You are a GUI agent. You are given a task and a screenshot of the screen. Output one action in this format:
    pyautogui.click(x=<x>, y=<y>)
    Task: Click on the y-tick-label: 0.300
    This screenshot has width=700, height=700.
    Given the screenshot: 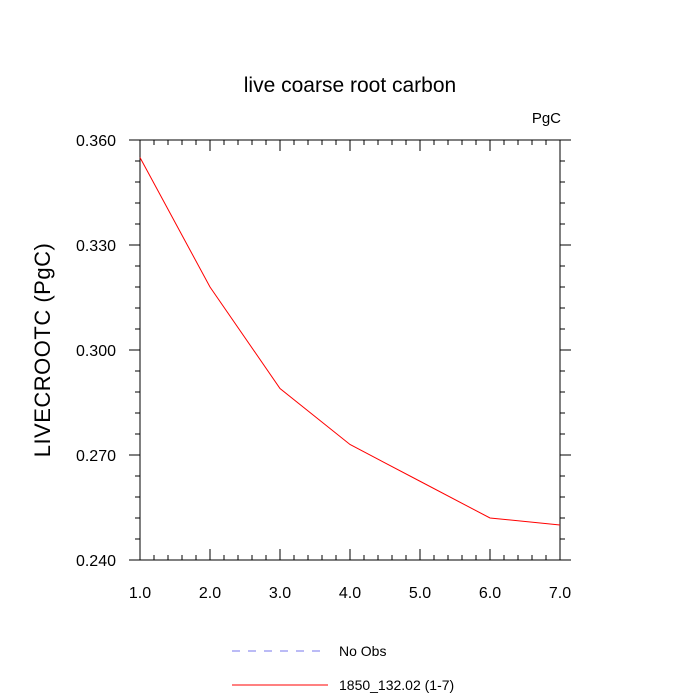 What is the action you would take?
    pyautogui.click(x=96, y=351)
    